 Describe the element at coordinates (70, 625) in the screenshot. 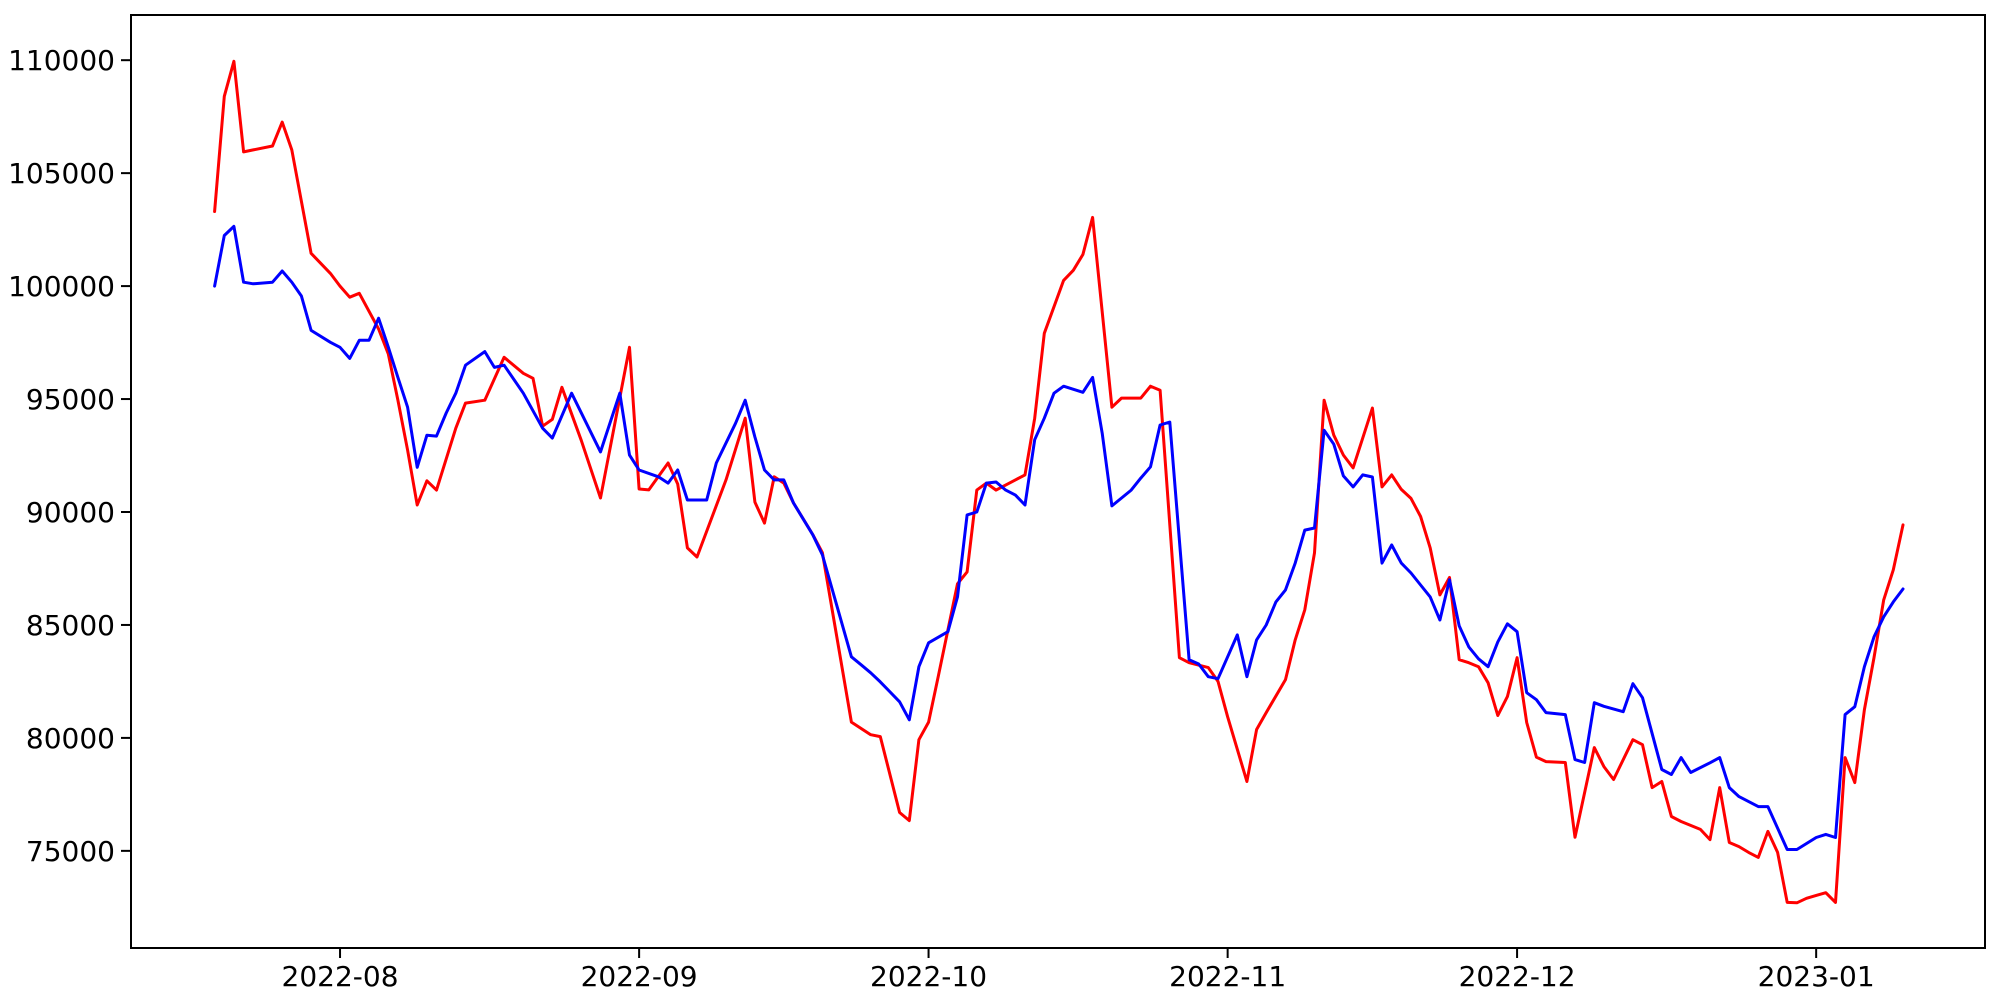

I see `y-tick-label: 85000` at that location.